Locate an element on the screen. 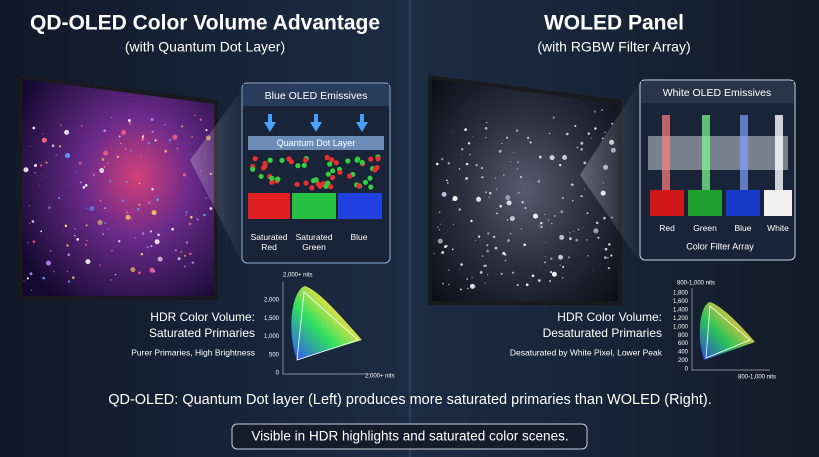  subpixel-label-box: Saturated Green is located at coordinates (314, 242).